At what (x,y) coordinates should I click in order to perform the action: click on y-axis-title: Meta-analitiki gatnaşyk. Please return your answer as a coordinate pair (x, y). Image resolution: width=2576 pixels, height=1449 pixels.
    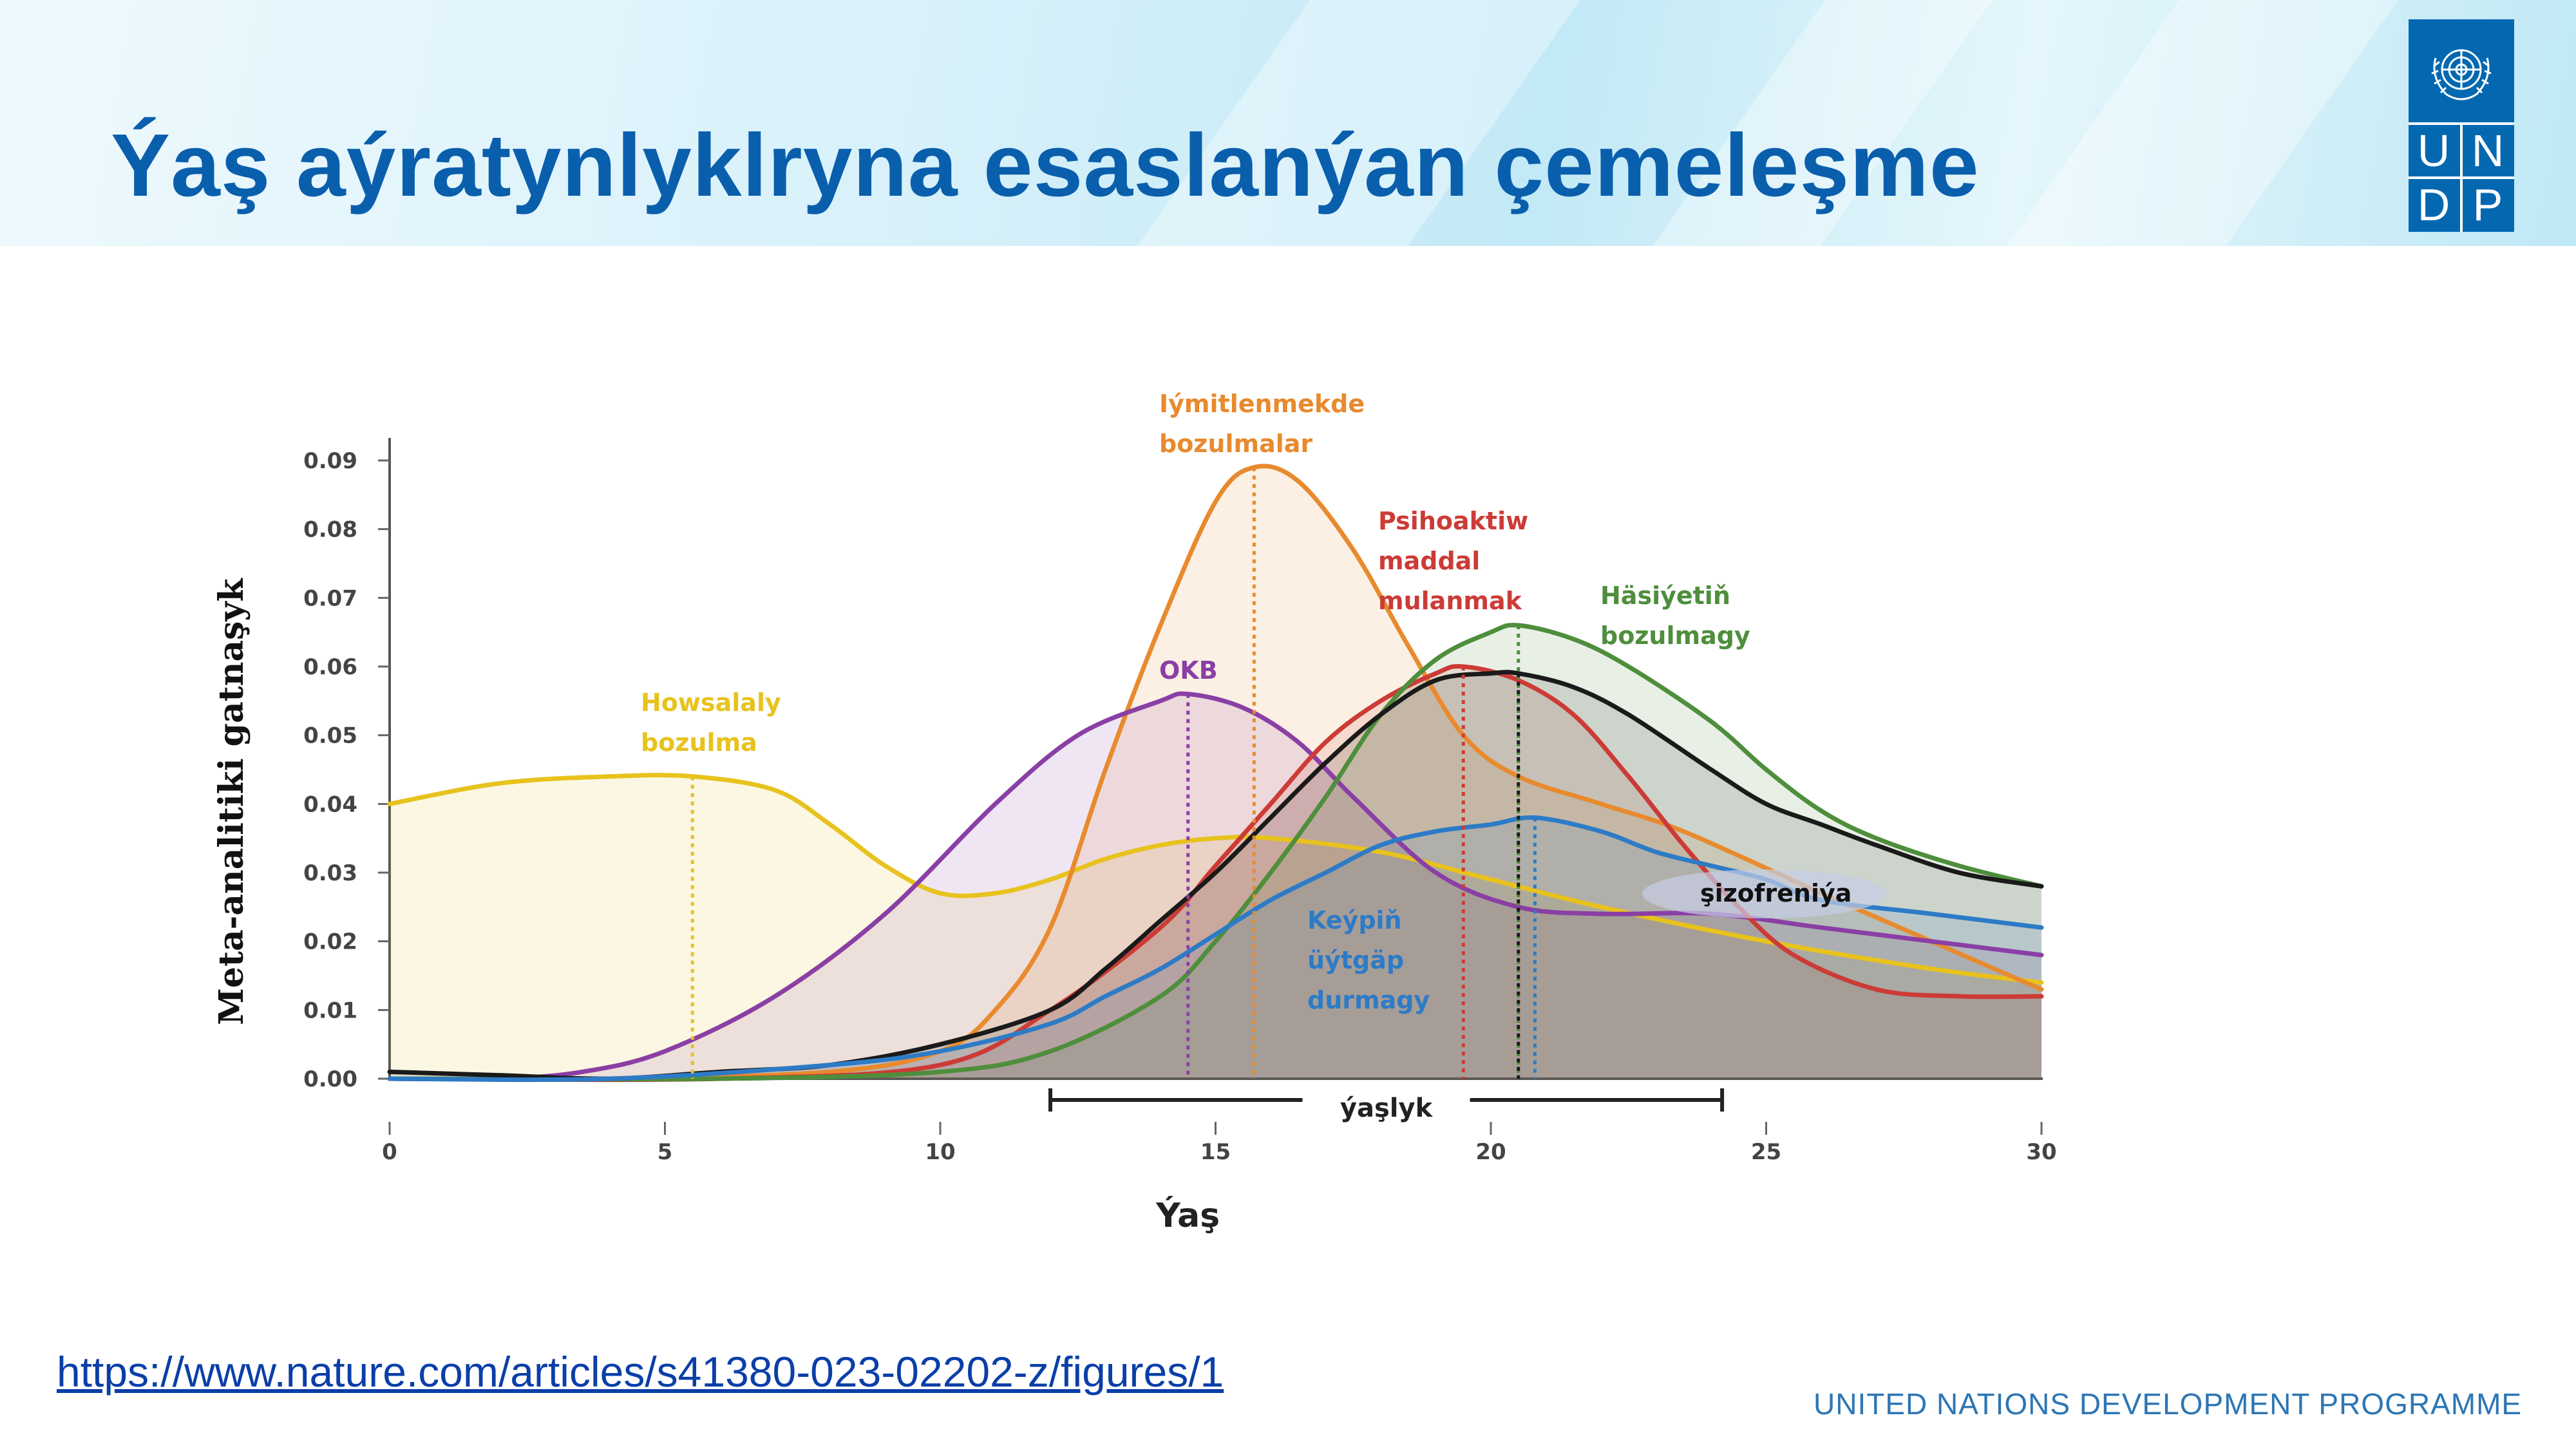
    Looking at the image, I should click on (232, 802).